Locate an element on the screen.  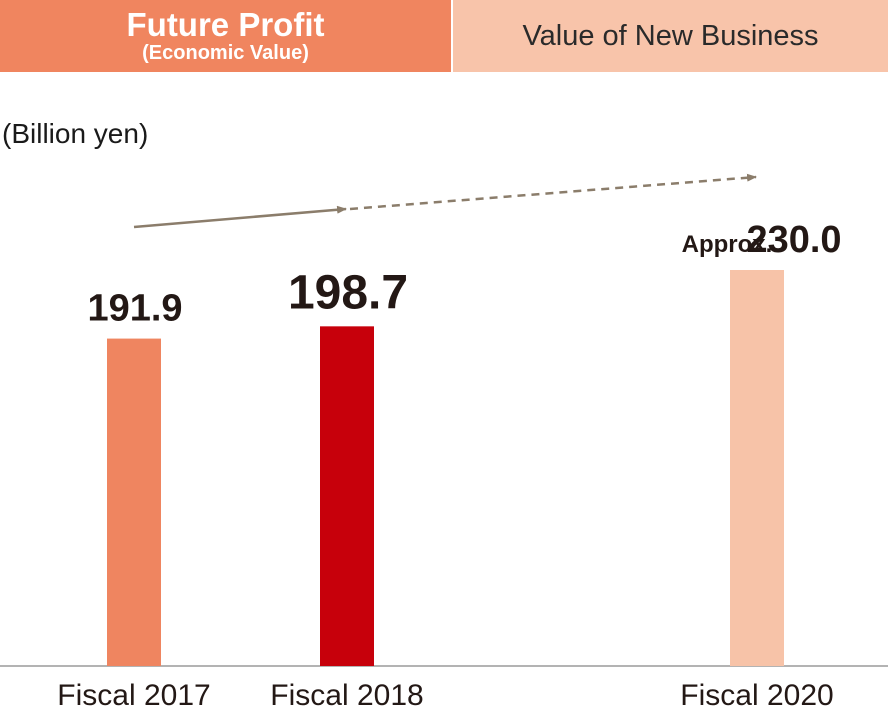
tab-value-of-new-business: Value of New Business is located at coordinates (670, 36).